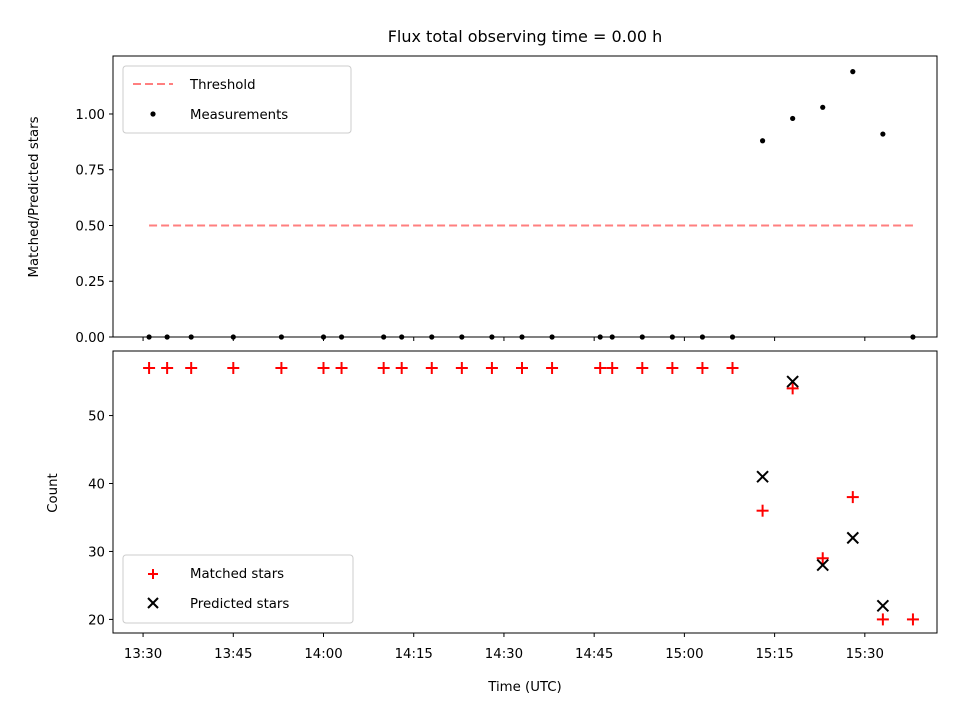 The height and width of the screenshot is (720, 960). Describe the element at coordinates (153, 603) in the screenshot. I see `legend-predicted-marker` at that location.